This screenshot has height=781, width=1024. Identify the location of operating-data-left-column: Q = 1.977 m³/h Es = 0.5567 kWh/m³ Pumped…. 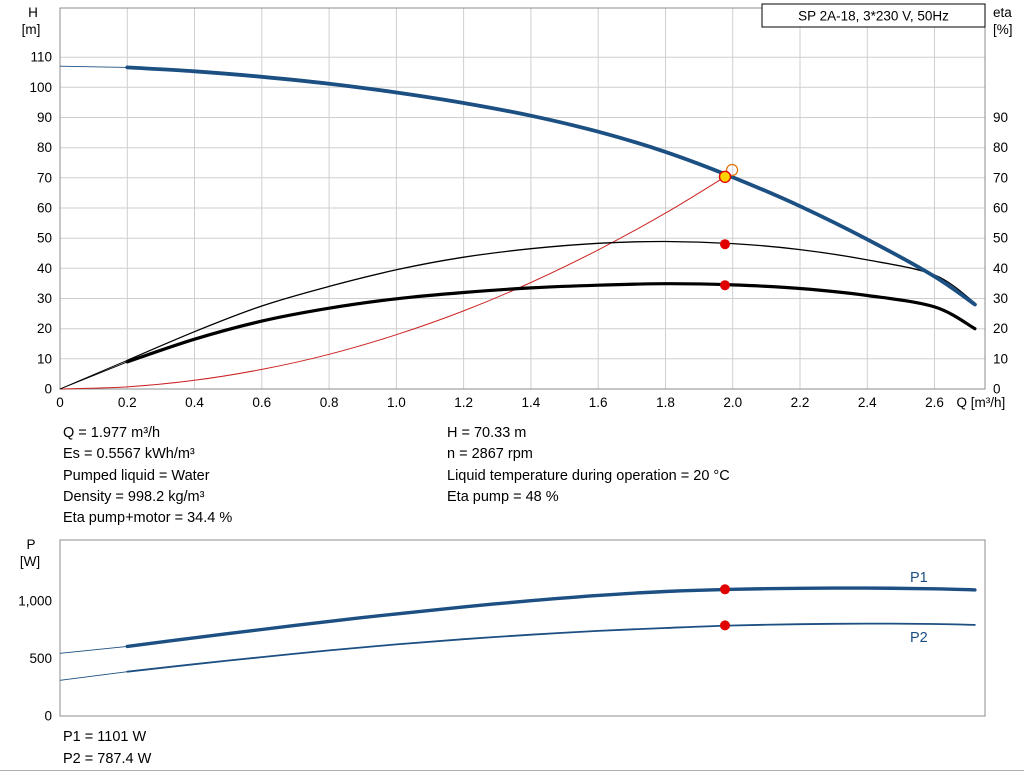
(255, 476).